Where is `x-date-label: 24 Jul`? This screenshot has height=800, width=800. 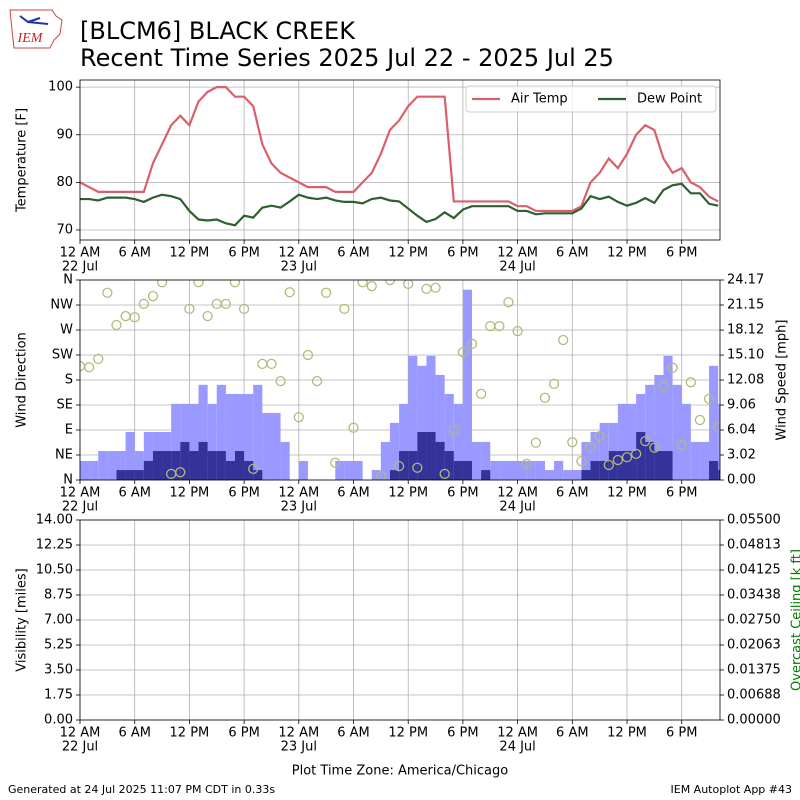 x-date-label: 24 Jul is located at coordinates (517, 267).